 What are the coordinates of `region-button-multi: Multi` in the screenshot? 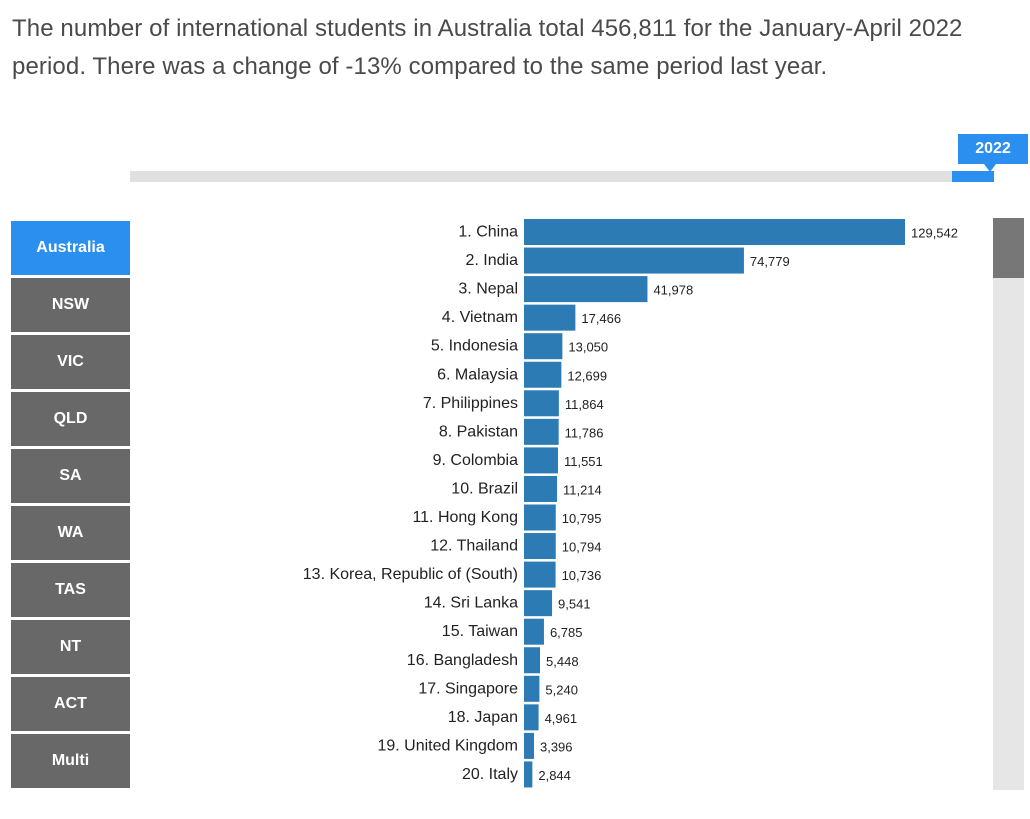 It's located at (70, 761).